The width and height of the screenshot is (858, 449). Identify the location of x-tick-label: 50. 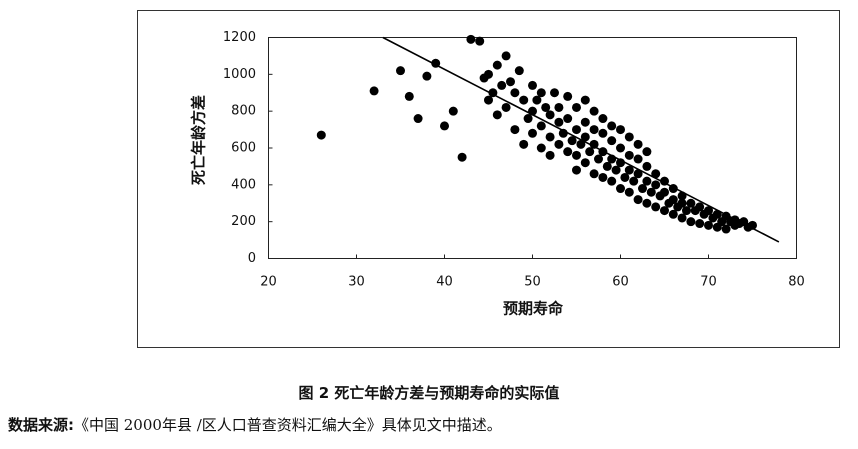
(532, 282).